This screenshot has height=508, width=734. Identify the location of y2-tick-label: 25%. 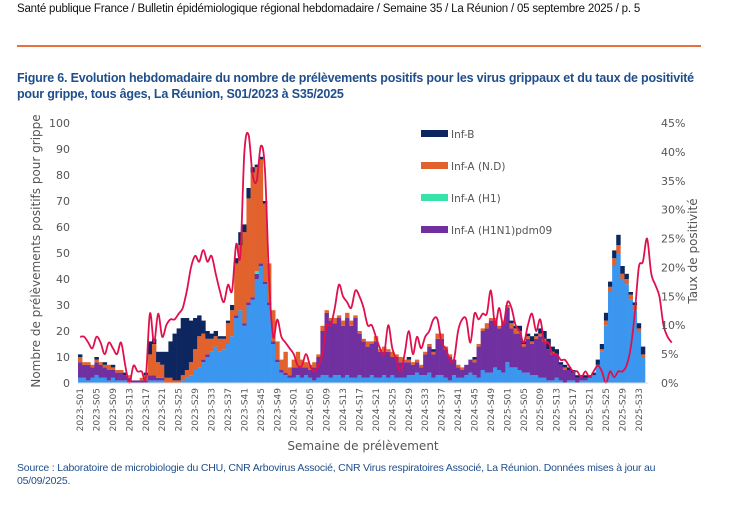
(673, 239).